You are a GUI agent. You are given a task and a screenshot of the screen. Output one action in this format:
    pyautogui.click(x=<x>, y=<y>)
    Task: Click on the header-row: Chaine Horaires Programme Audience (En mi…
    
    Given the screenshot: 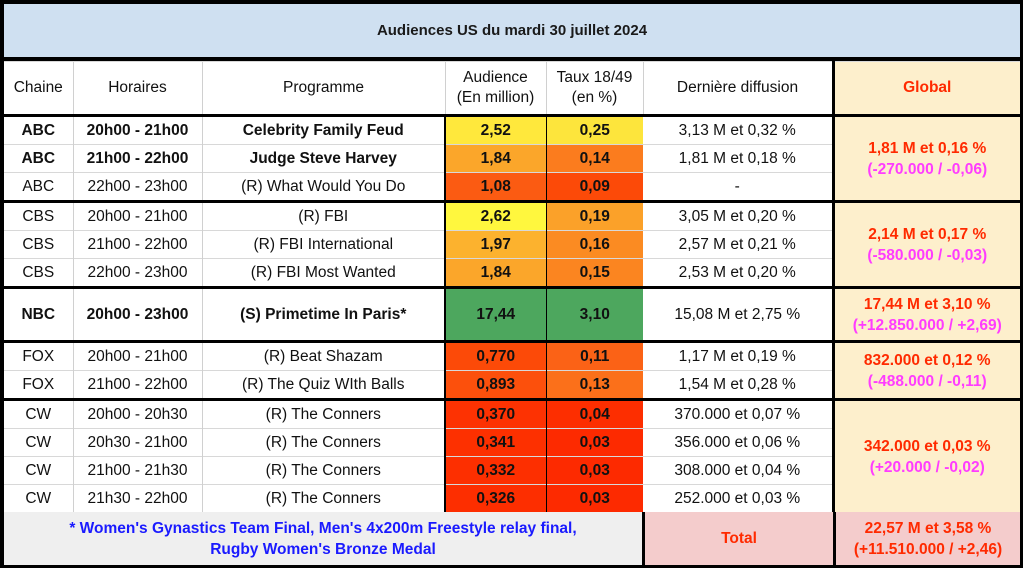 What is the action you would take?
    pyautogui.click(x=512, y=88)
    